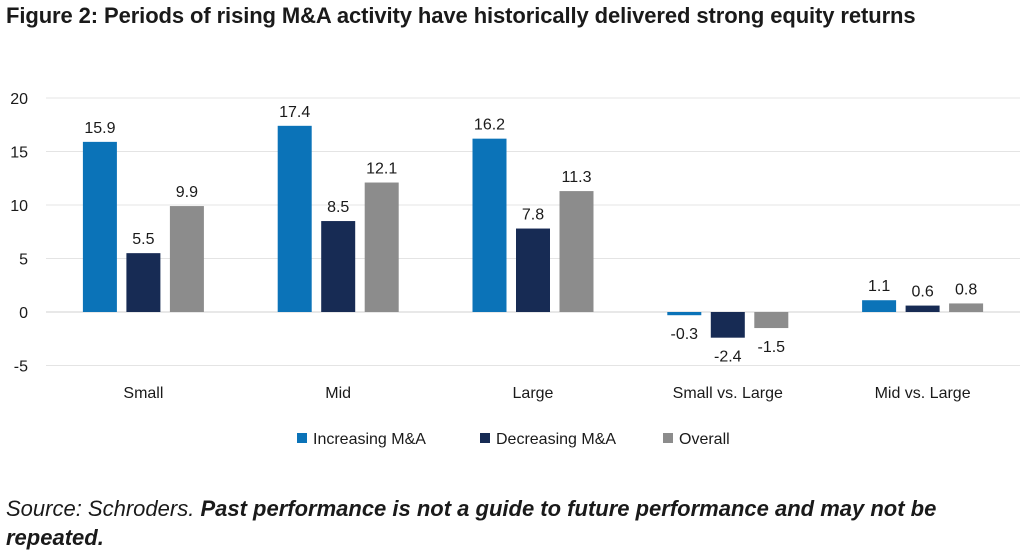  Describe the element at coordinates (294, 112) in the screenshot. I see `data-label: 17.4` at that location.